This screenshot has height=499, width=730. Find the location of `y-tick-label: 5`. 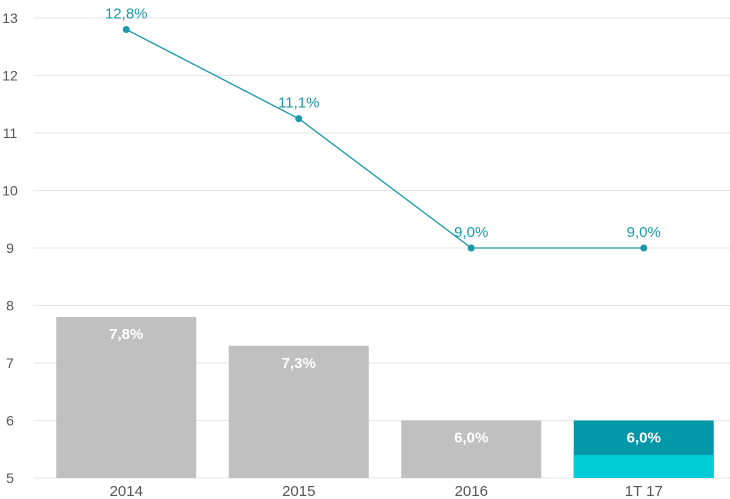

y-tick-label: 5 is located at coordinates (10, 478).